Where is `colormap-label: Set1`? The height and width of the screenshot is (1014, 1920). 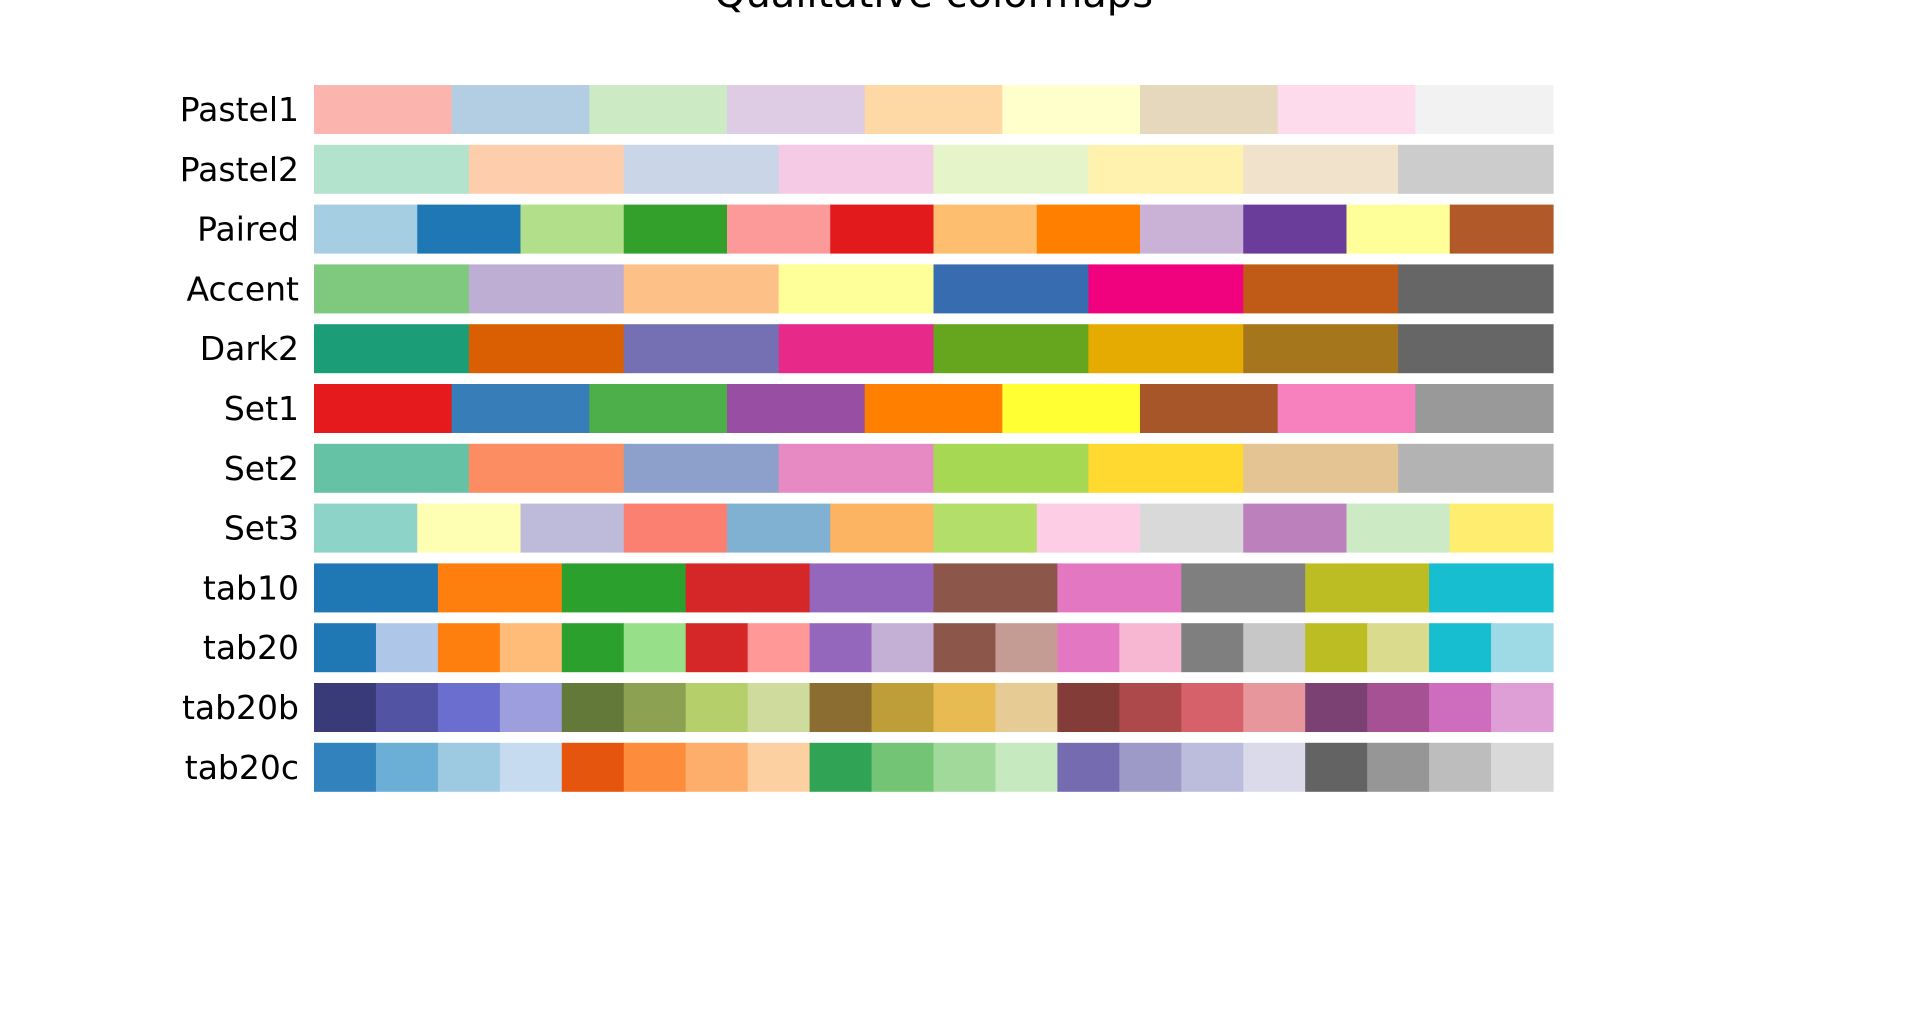 colormap-label: Set1 is located at coordinates (261, 408).